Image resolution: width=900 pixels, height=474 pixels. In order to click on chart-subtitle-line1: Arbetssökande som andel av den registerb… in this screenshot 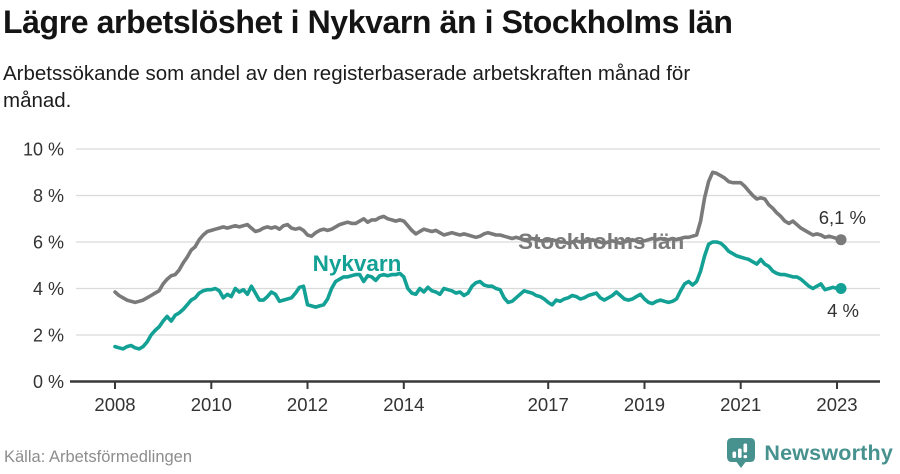, I will do `click(347, 73)`.